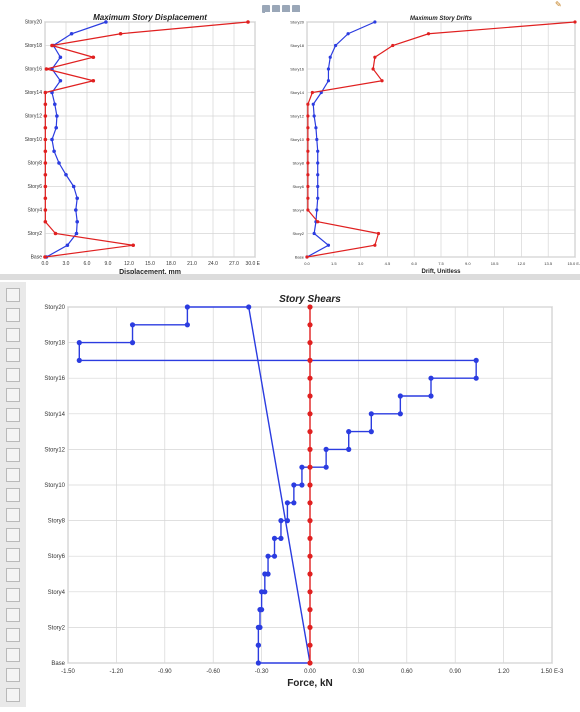  What do you see at coordinates (57, 557) in the screenshot?
I see `story-shears-y-tick-label: Story6` at bounding box center [57, 557].